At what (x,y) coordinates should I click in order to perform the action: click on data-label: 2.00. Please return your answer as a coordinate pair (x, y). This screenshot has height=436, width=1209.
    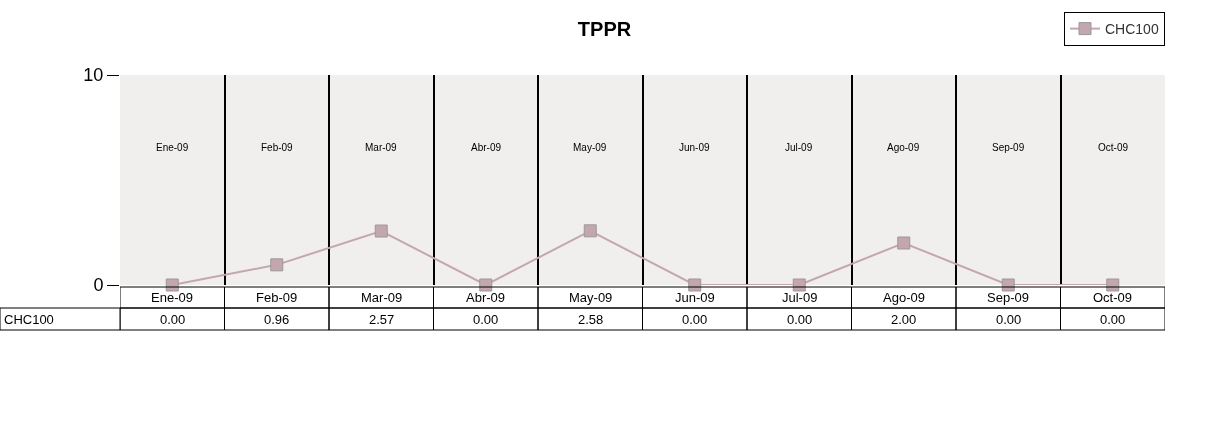
    Looking at the image, I should click on (904, 319).